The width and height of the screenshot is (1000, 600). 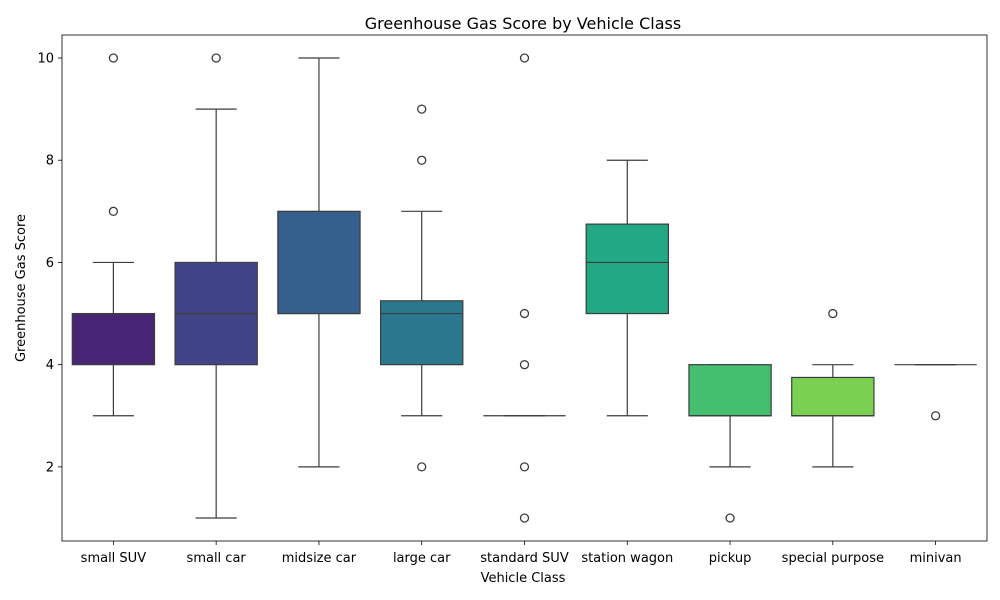 I want to click on box-group-large-car, so click(x=422, y=288).